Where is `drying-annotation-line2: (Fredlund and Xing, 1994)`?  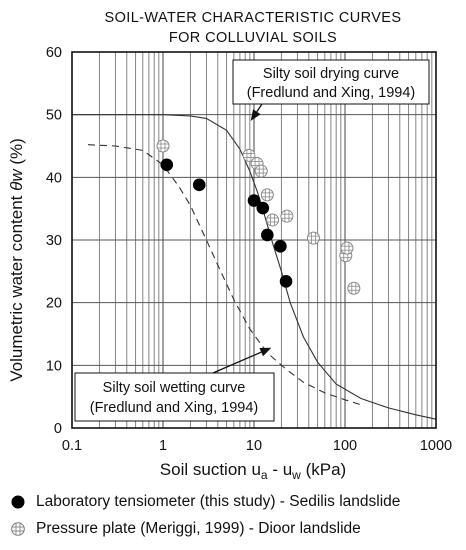
drying-annotation-line2: (Fredlund and Xing, 1994) is located at coordinates (331, 93).